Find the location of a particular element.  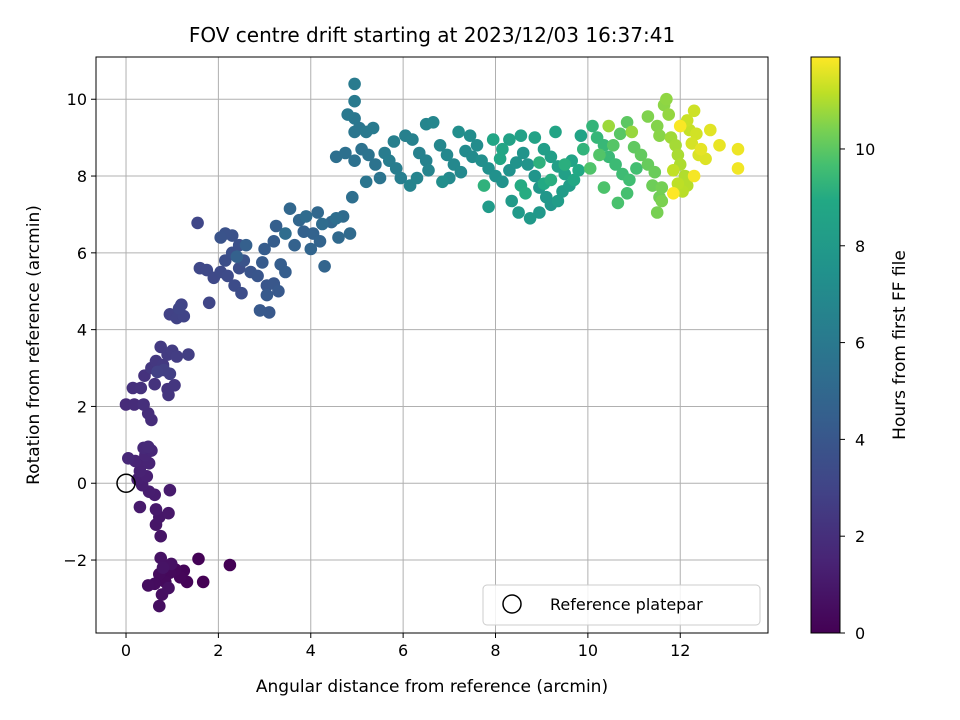

colorbar-frame is located at coordinates (825, 345).